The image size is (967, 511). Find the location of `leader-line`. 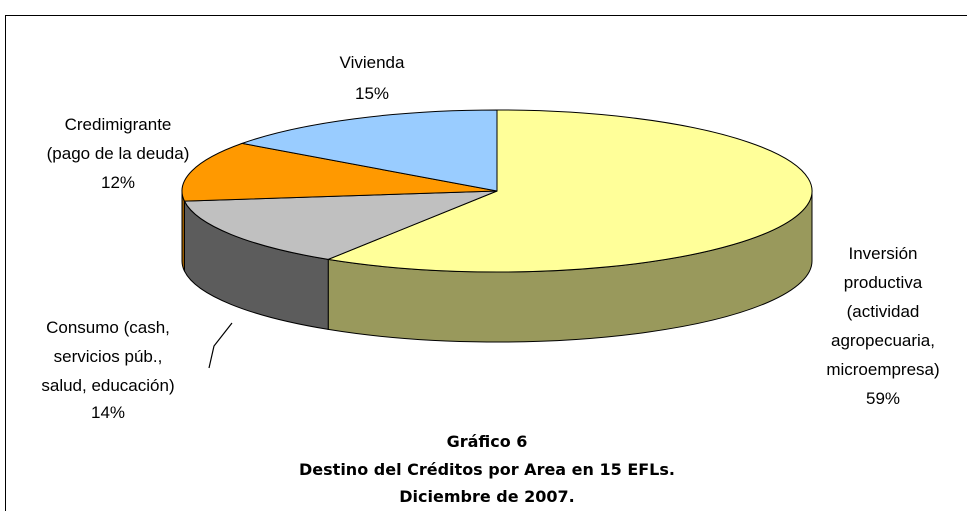

leader-line is located at coordinates (220, 345).